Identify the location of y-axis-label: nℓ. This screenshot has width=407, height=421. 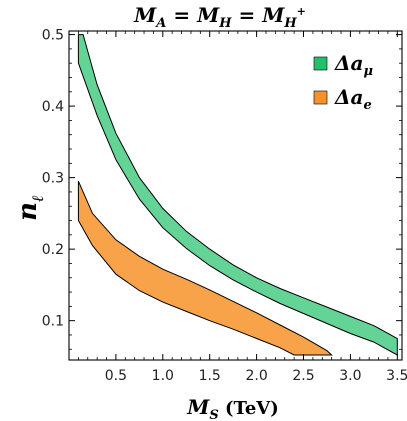
(30, 208).